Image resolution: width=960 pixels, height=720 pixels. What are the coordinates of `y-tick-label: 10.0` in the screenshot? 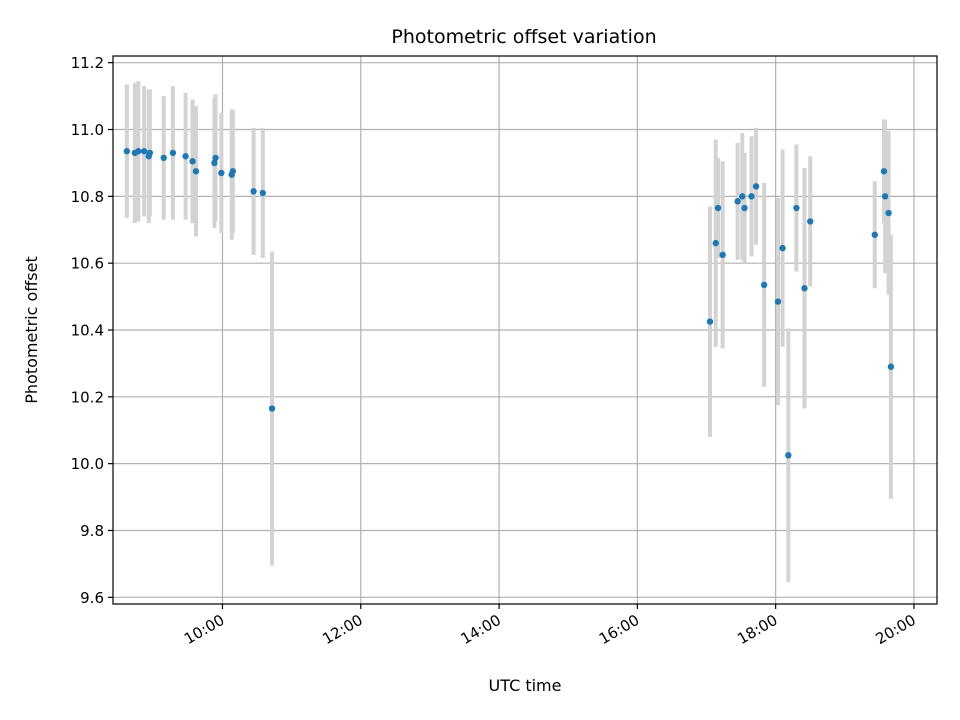 It's located at (87, 464).